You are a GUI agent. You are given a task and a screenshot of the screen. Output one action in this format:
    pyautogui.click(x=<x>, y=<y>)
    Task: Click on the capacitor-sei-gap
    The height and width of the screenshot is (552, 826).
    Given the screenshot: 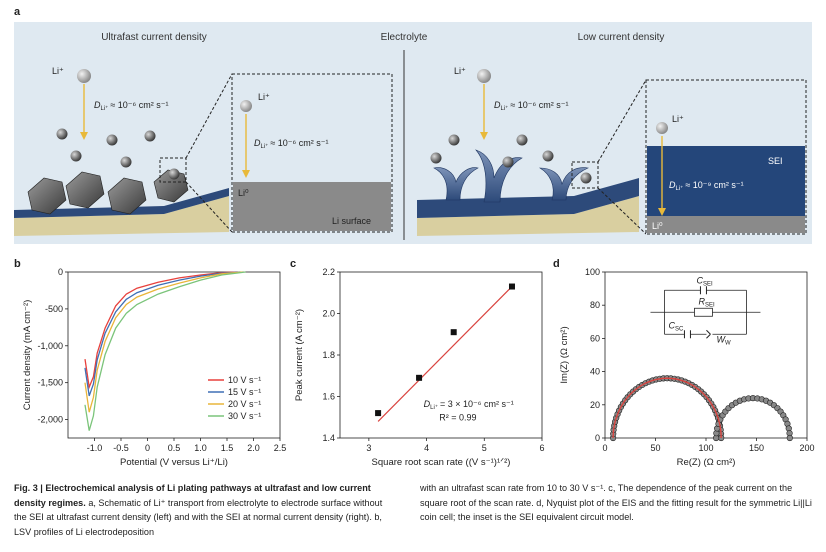 What is the action you would take?
    pyautogui.click(x=703, y=290)
    